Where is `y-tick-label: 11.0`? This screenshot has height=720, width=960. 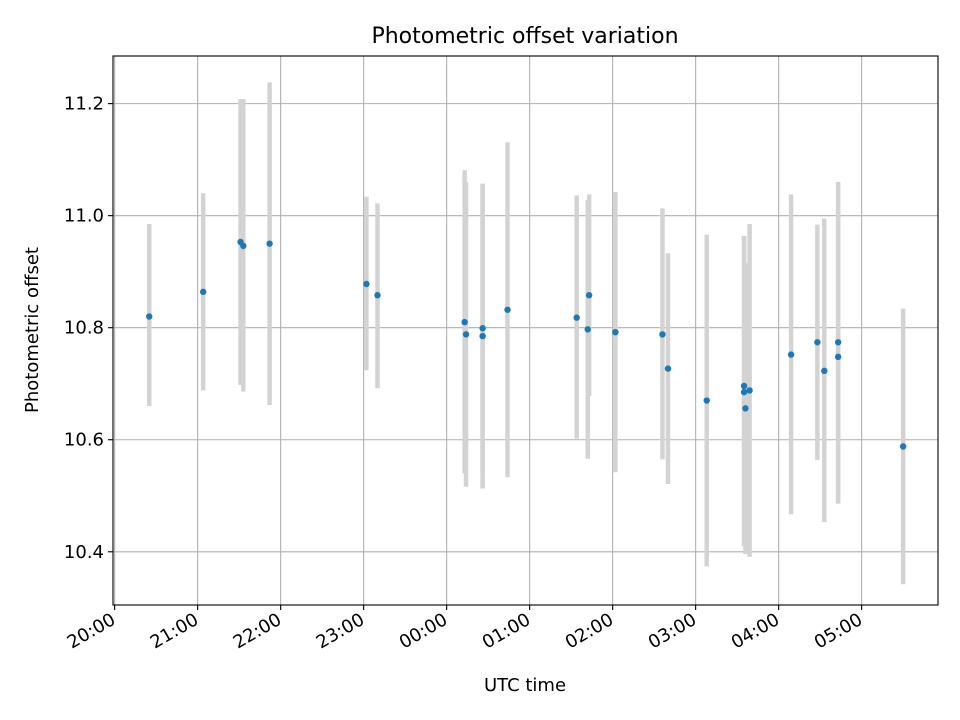 y-tick-label: 11.0 is located at coordinates (84, 216).